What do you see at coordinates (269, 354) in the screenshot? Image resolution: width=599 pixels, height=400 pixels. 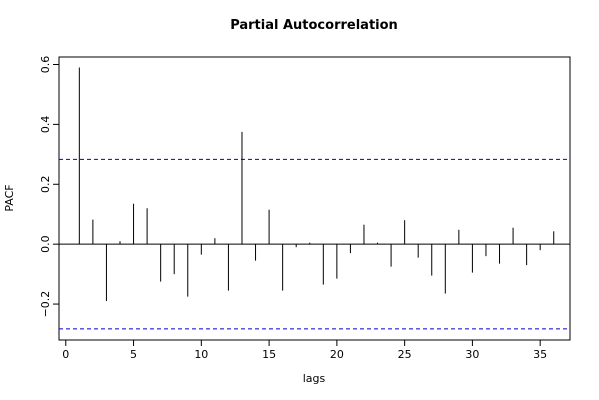 I see `x-tick-label: 15` at bounding box center [269, 354].